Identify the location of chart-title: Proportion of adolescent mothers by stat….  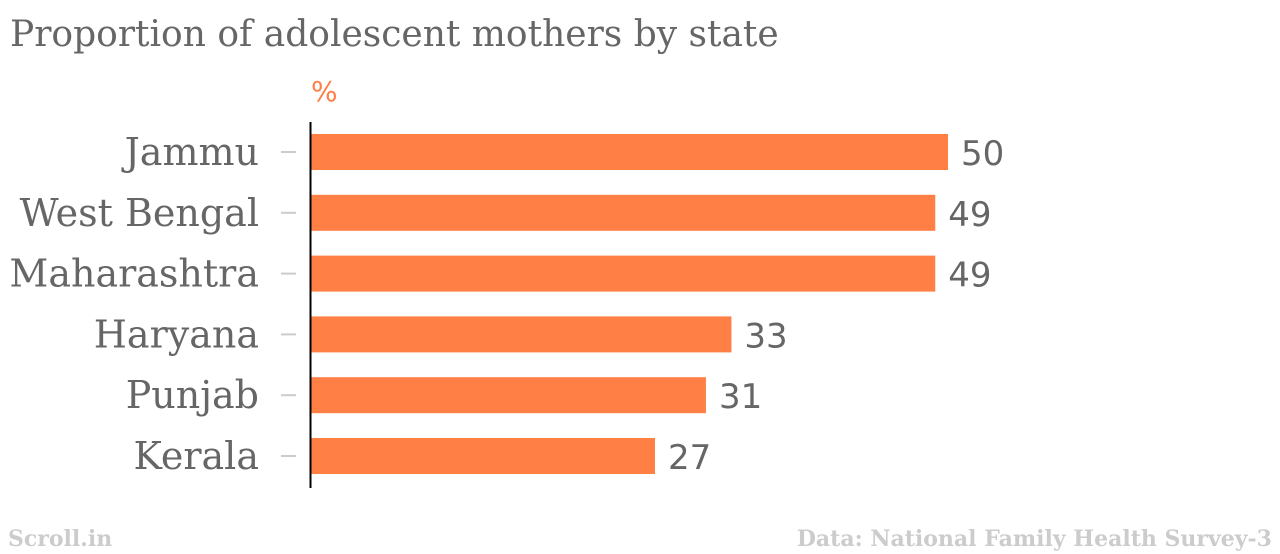
(394, 34).